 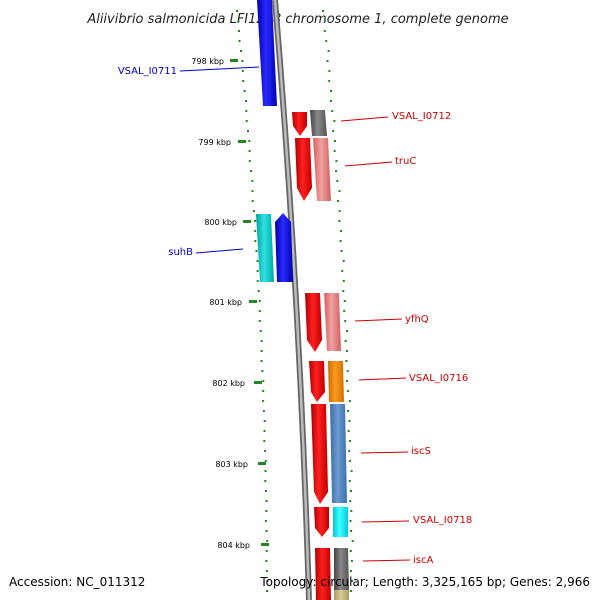 I want to click on gene-iscS, so click(x=319, y=454).